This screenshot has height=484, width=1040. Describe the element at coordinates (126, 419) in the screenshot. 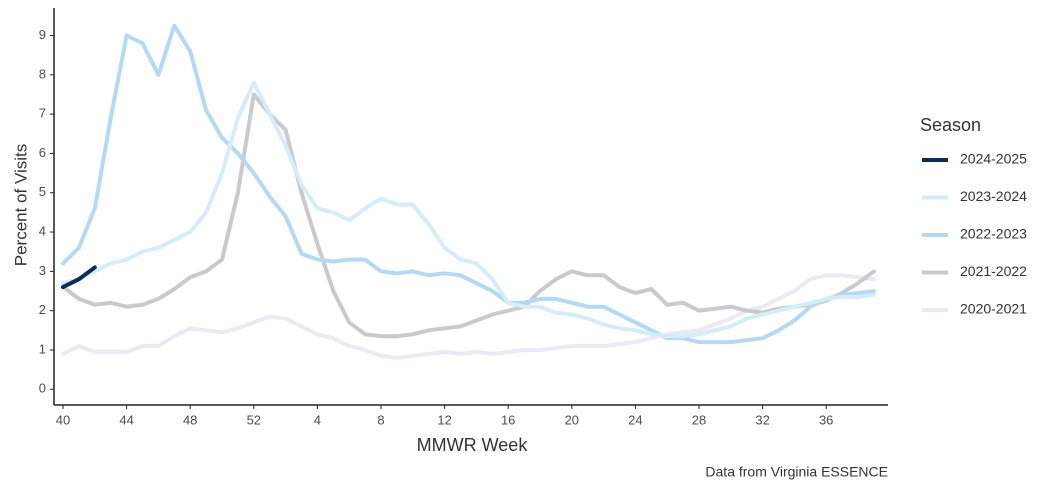

I see `x-tick-label: 44` at that location.